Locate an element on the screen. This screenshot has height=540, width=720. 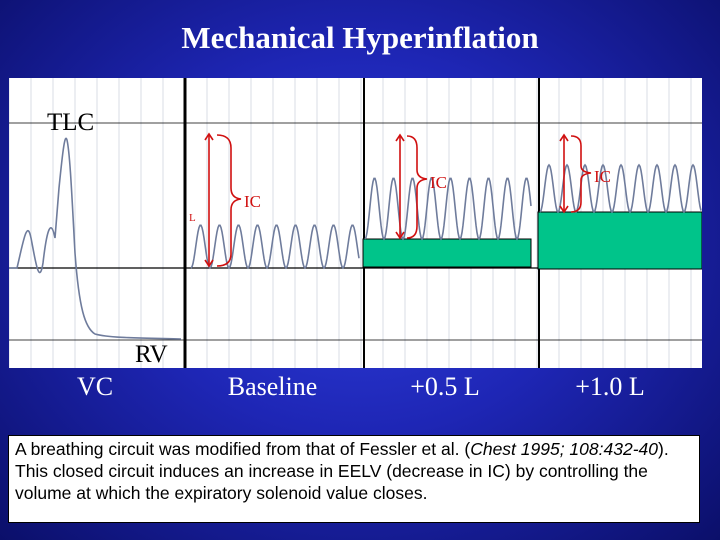
small-l-label: L is located at coordinates (192, 218).